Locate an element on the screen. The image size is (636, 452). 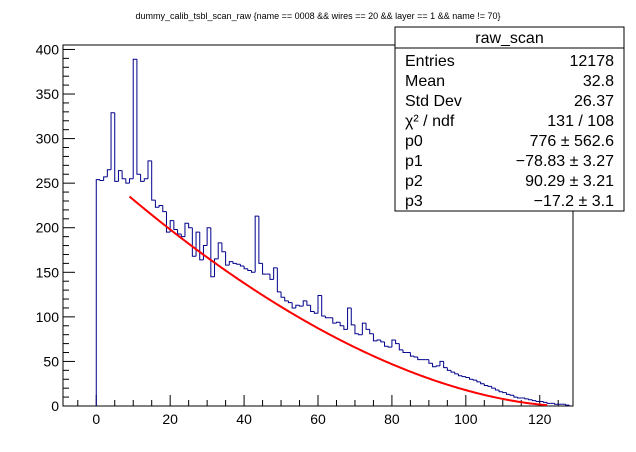
stats-row-value: 12178 is located at coordinates (592, 61).